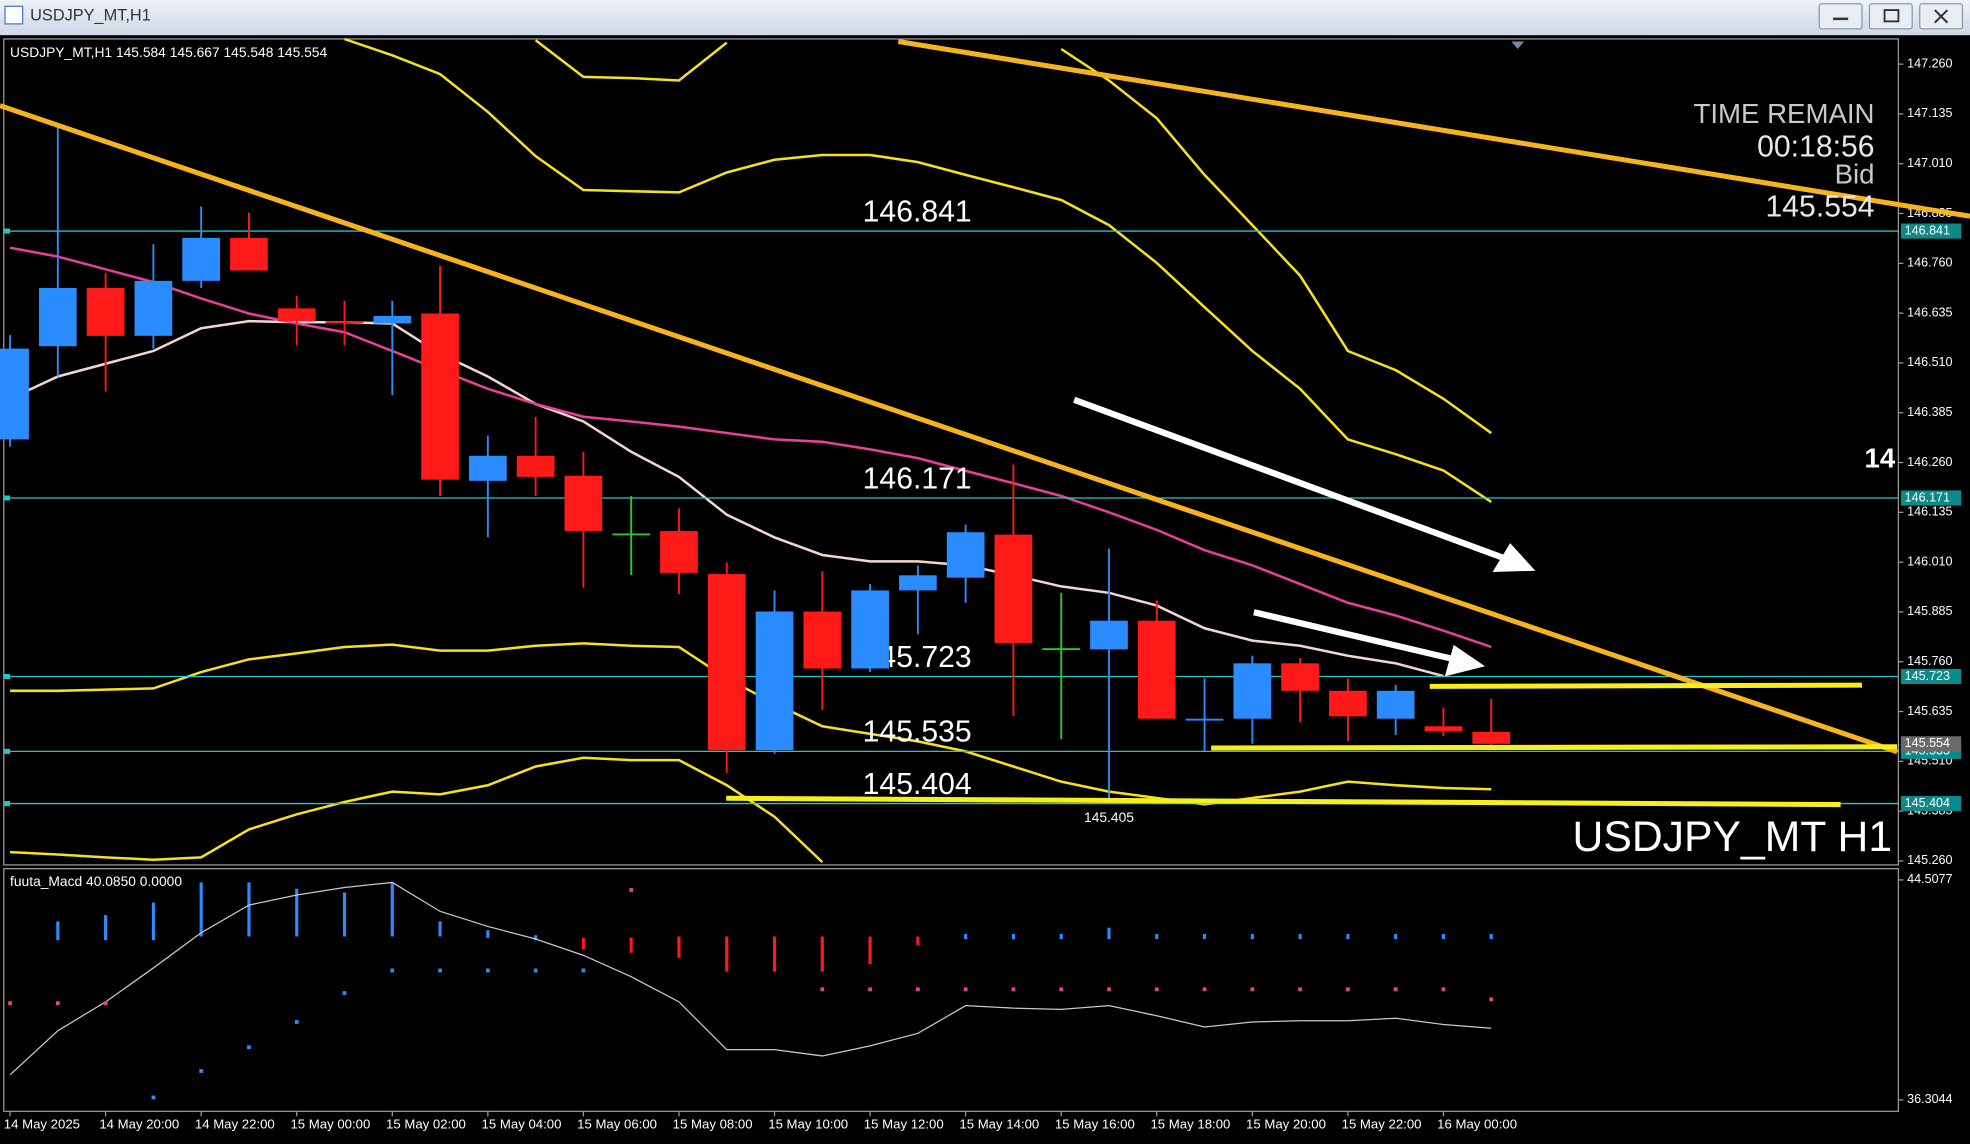  Describe the element at coordinates (999, 1124) in the screenshot. I see `x-tick-label: 15 May 14:00` at that location.